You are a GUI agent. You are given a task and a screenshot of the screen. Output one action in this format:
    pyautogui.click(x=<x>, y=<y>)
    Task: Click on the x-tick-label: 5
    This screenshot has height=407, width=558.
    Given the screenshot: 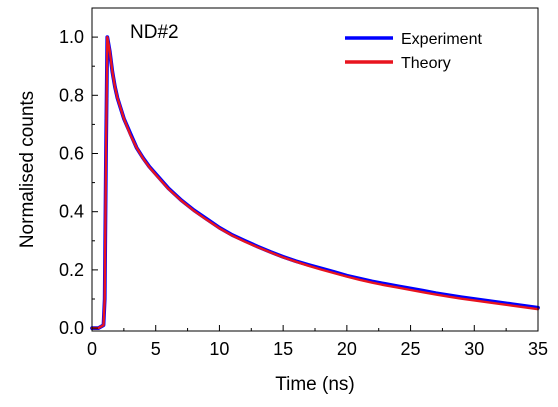 What is the action you would take?
    pyautogui.click(x=156, y=349)
    